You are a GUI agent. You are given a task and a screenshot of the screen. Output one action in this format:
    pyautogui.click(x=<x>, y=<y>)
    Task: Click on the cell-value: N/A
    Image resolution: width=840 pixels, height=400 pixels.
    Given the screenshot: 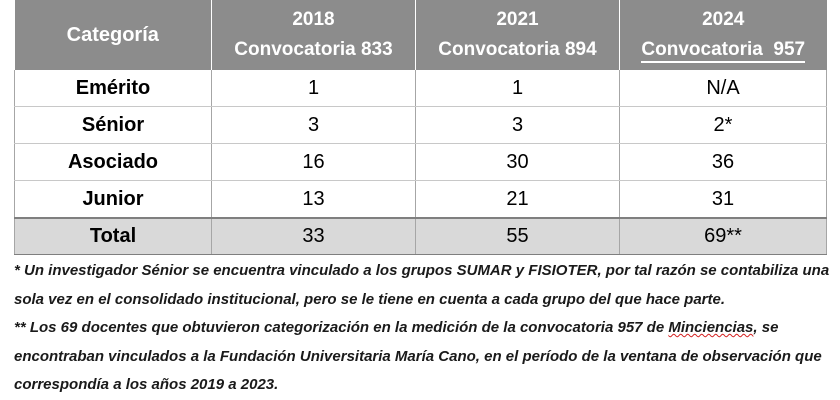 What is the action you would take?
    pyautogui.click(x=723, y=88)
    